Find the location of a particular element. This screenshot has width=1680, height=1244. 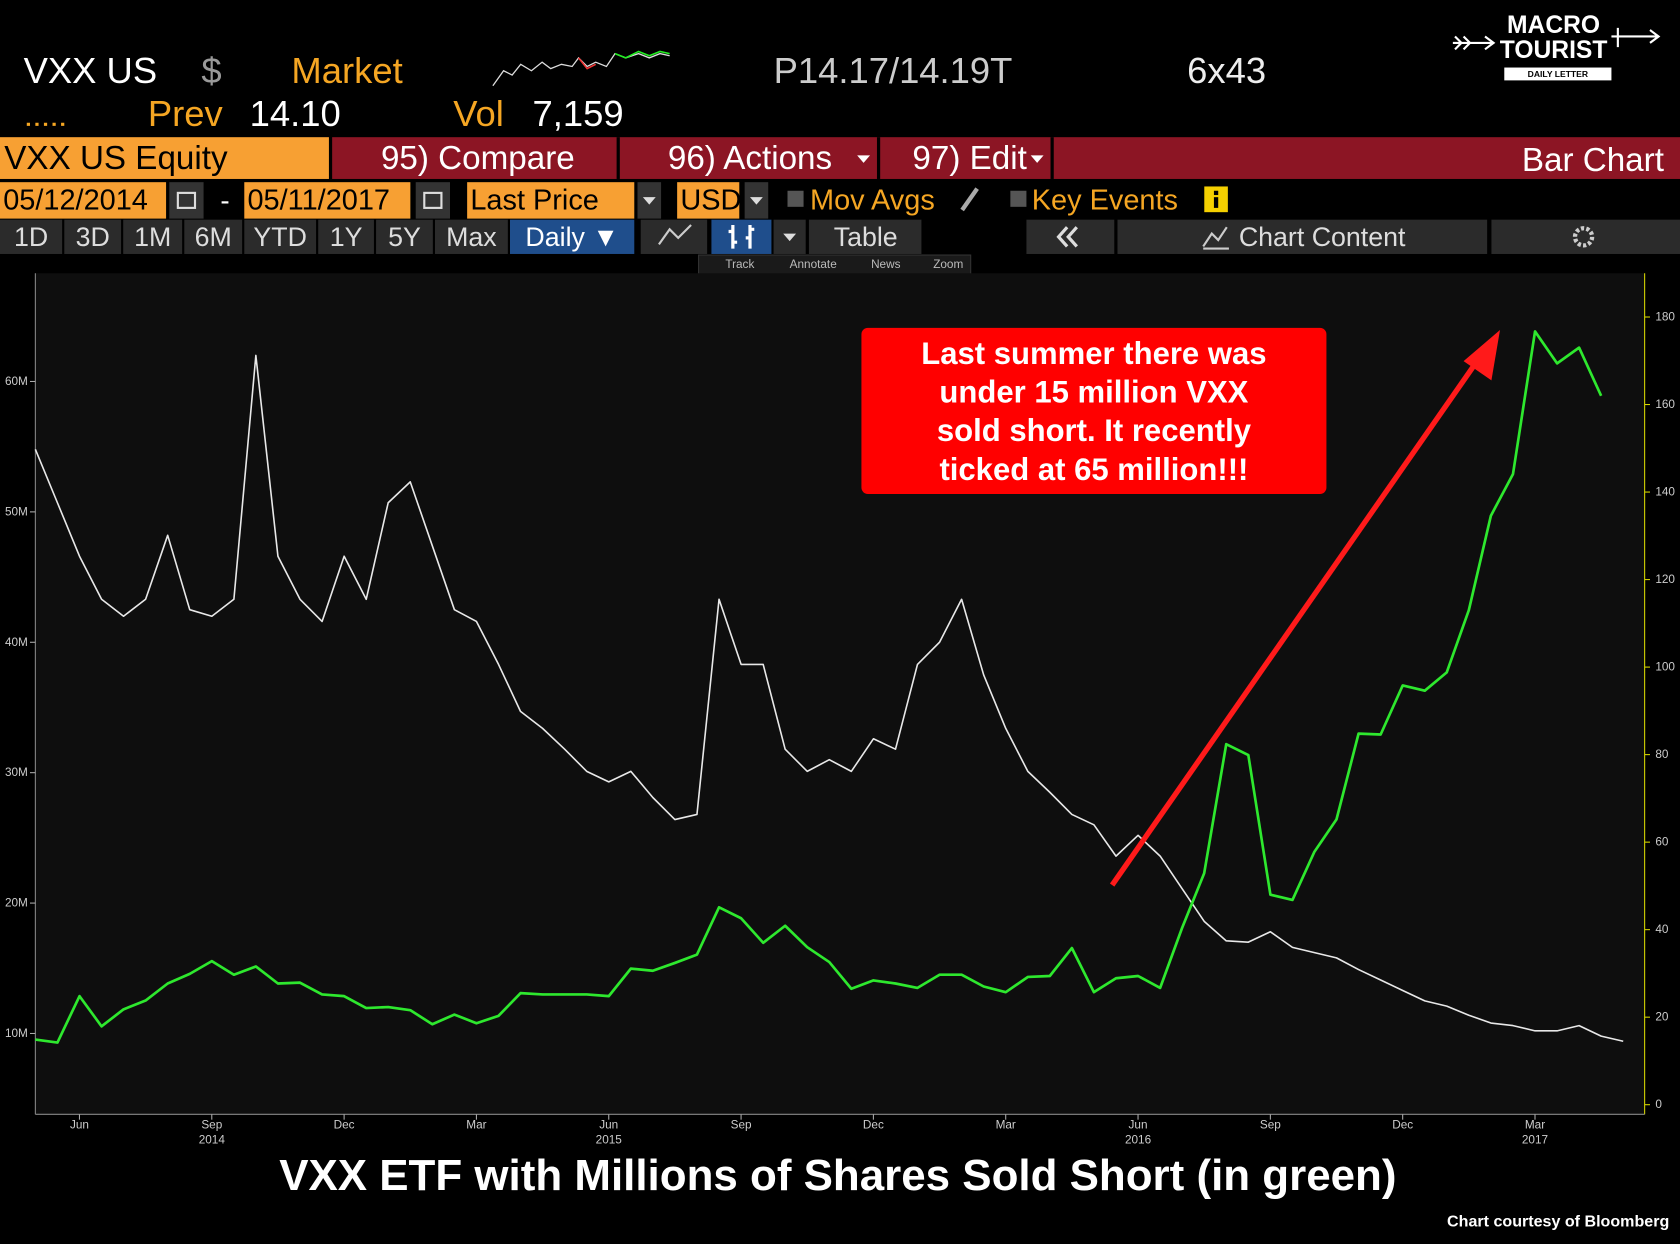

annotation-line: Last summer there was is located at coordinates (1093, 353).